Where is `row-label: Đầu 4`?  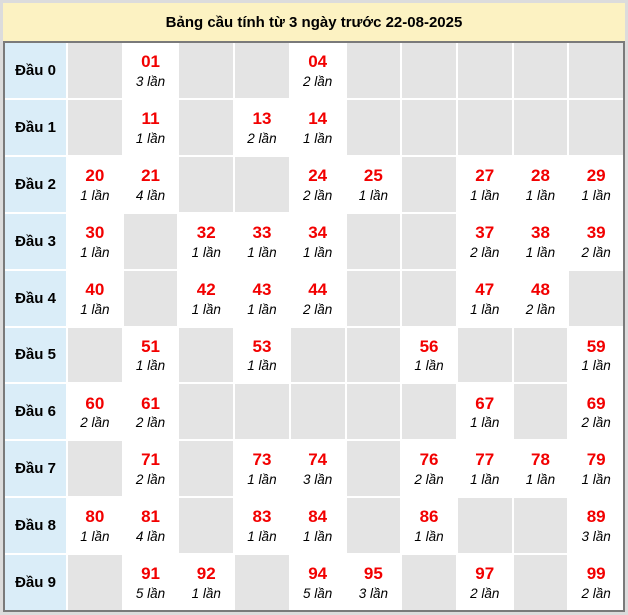
row-label: Đầu 4 is located at coordinates (35, 298).